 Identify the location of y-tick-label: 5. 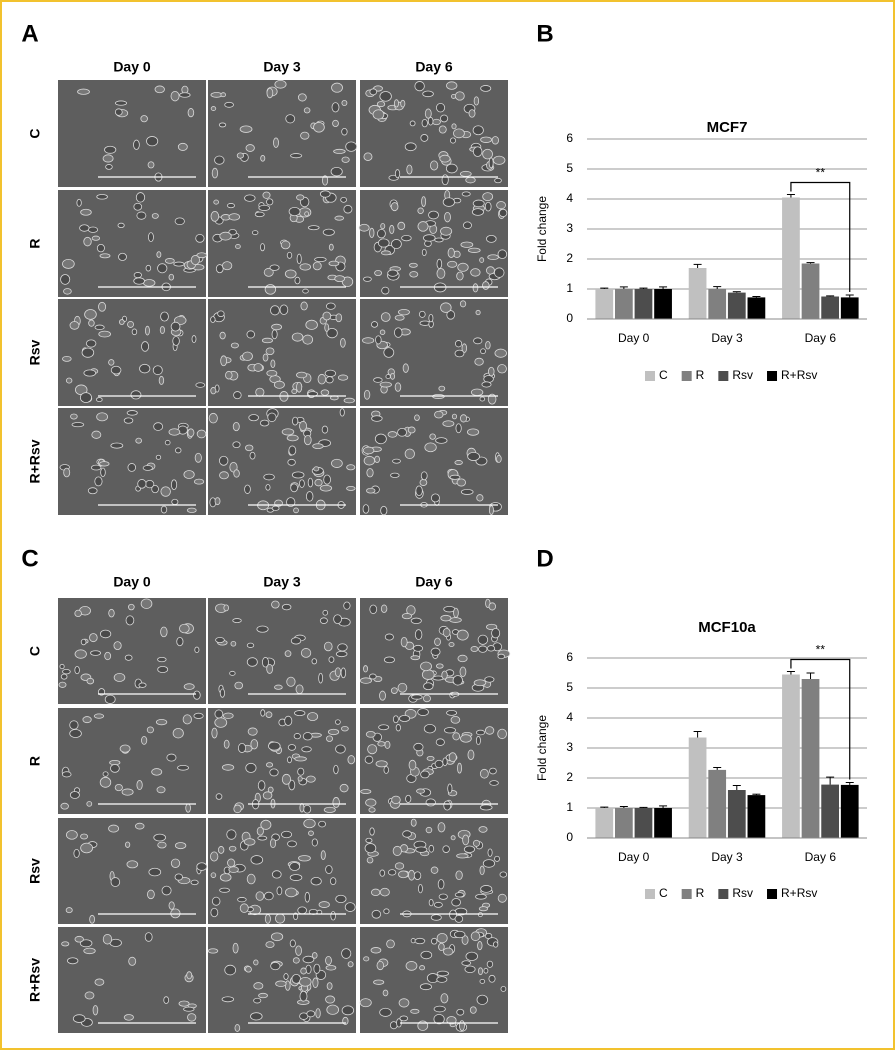
(569, 687).